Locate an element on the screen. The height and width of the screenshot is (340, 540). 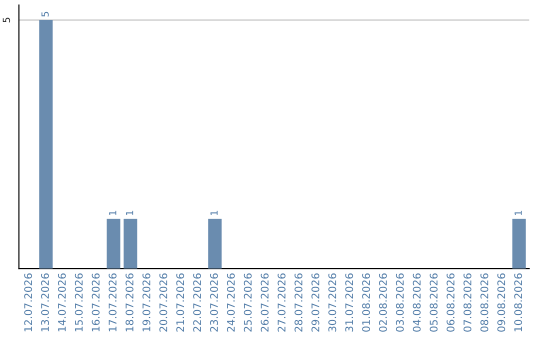
x-tick-label: 12.07.2026 is located at coordinates (28, 302).